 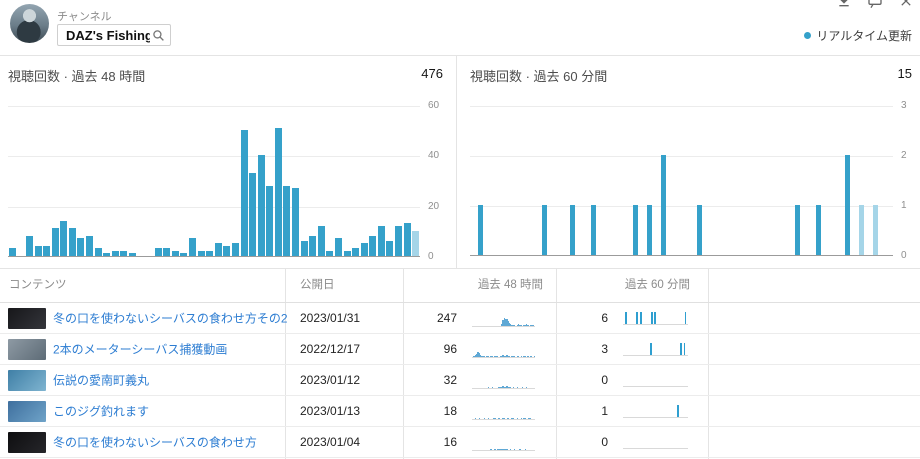 What do you see at coordinates (114, 35) in the screenshot?
I see `channel-search-input` at bounding box center [114, 35].